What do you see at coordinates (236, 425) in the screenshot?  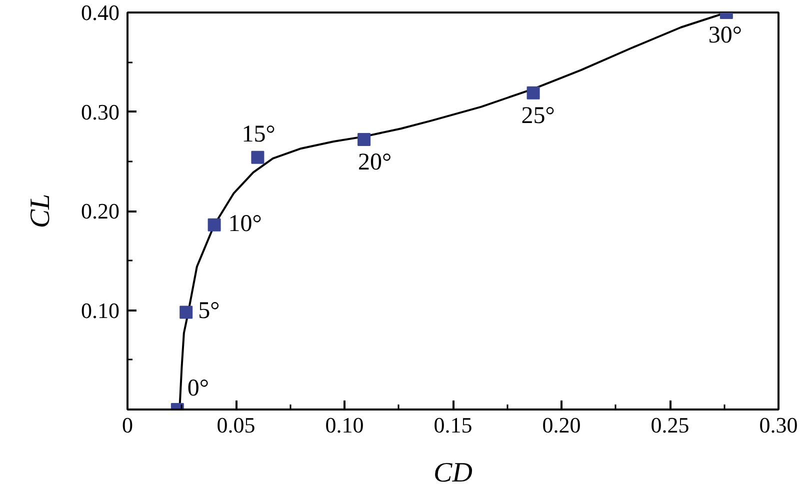 I see `x-tick-label: 0.05` at bounding box center [236, 425].